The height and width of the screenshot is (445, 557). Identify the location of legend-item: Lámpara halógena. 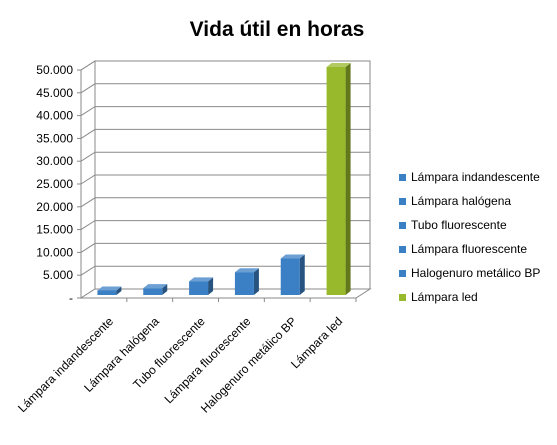
(455, 201).